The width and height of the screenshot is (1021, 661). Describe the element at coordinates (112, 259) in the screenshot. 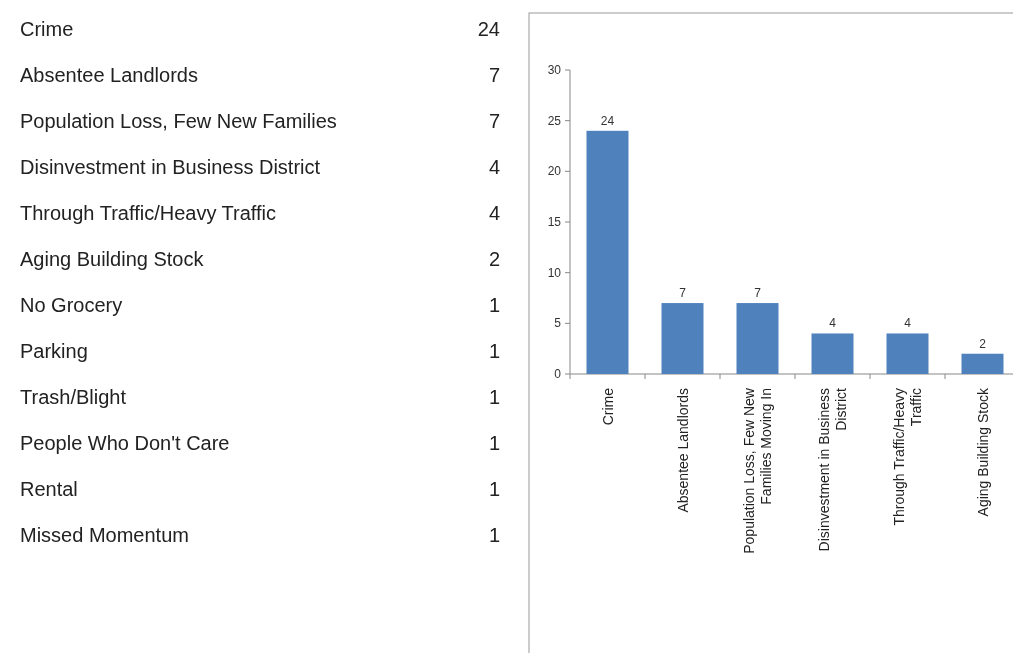

I see `category-label: Aging Building Stock` at that location.